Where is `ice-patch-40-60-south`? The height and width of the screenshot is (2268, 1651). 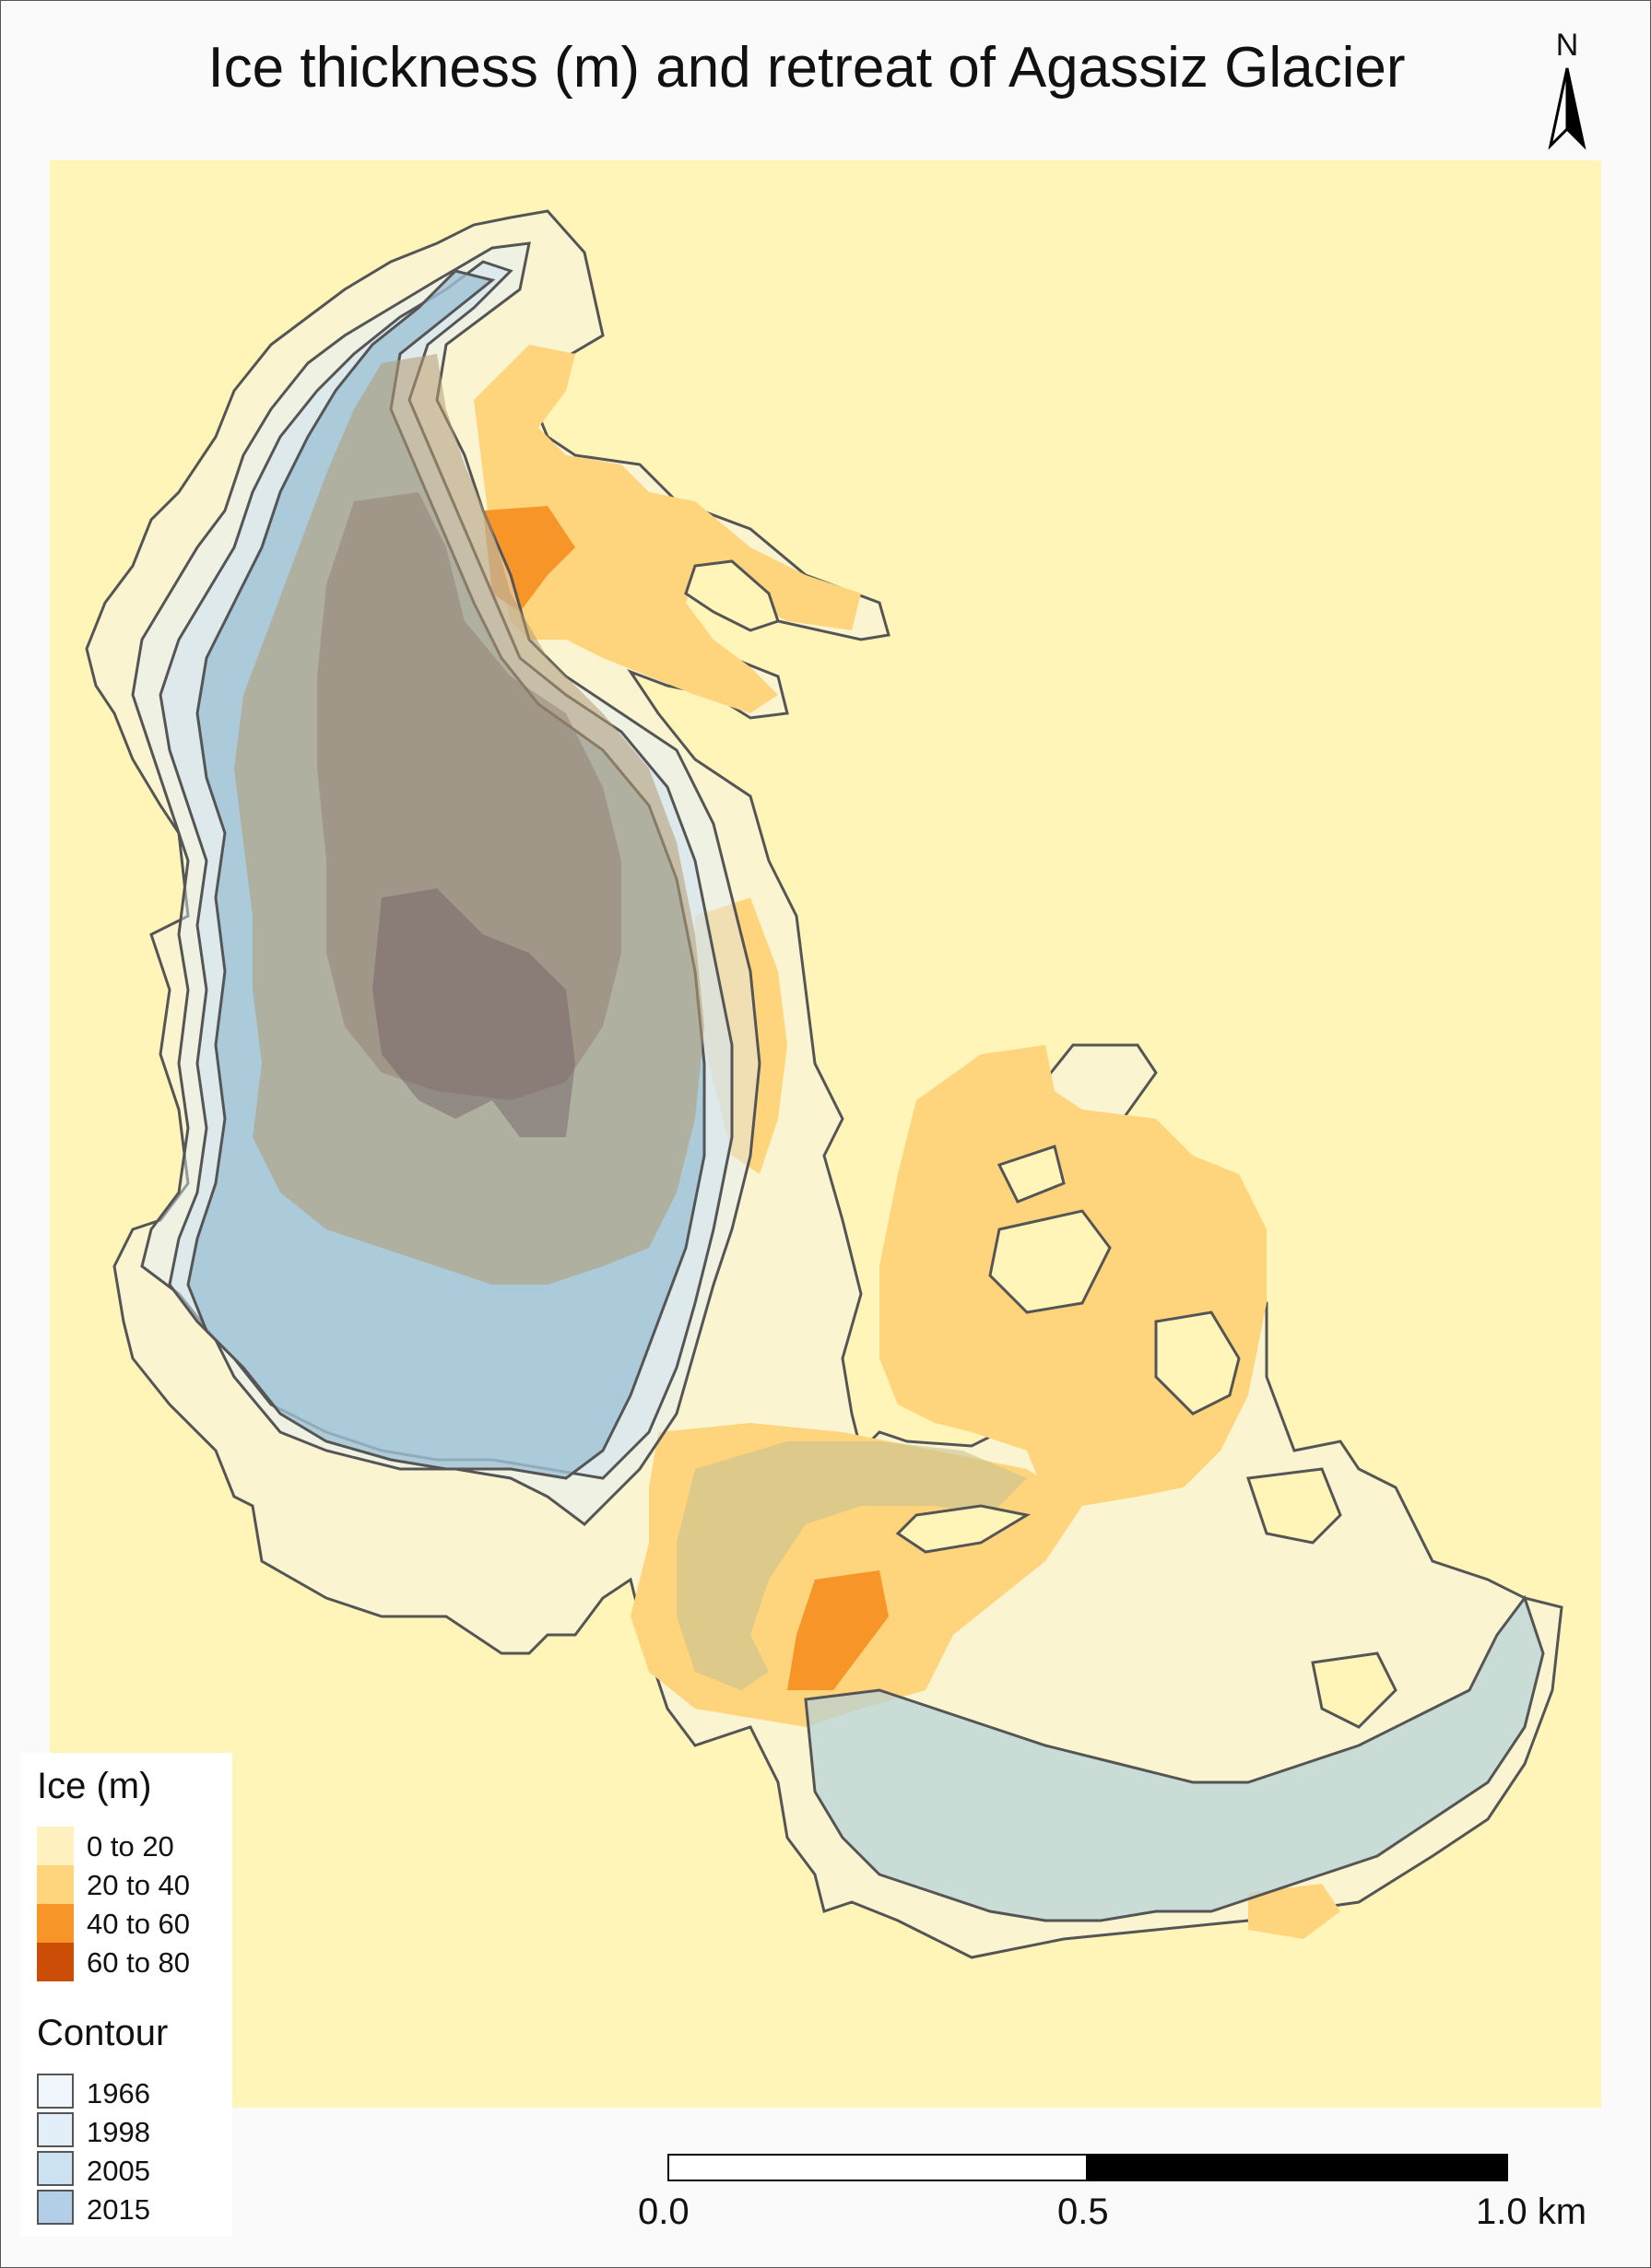 ice-patch-40-60-south is located at coordinates (838, 1630).